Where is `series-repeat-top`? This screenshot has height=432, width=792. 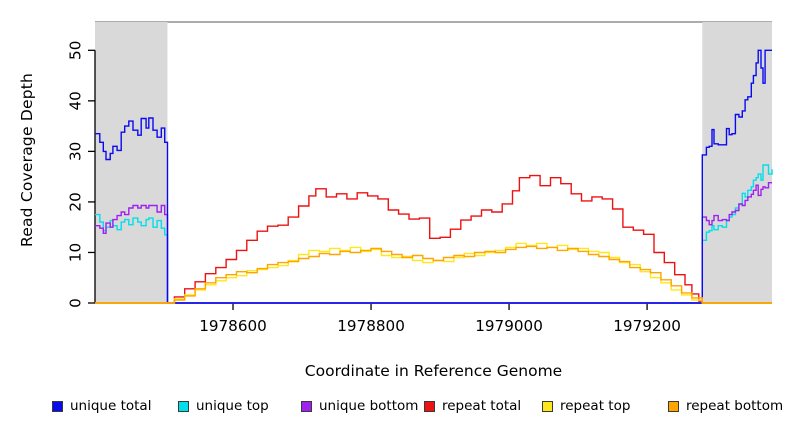 series-repeat-top is located at coordinates (433, 273).